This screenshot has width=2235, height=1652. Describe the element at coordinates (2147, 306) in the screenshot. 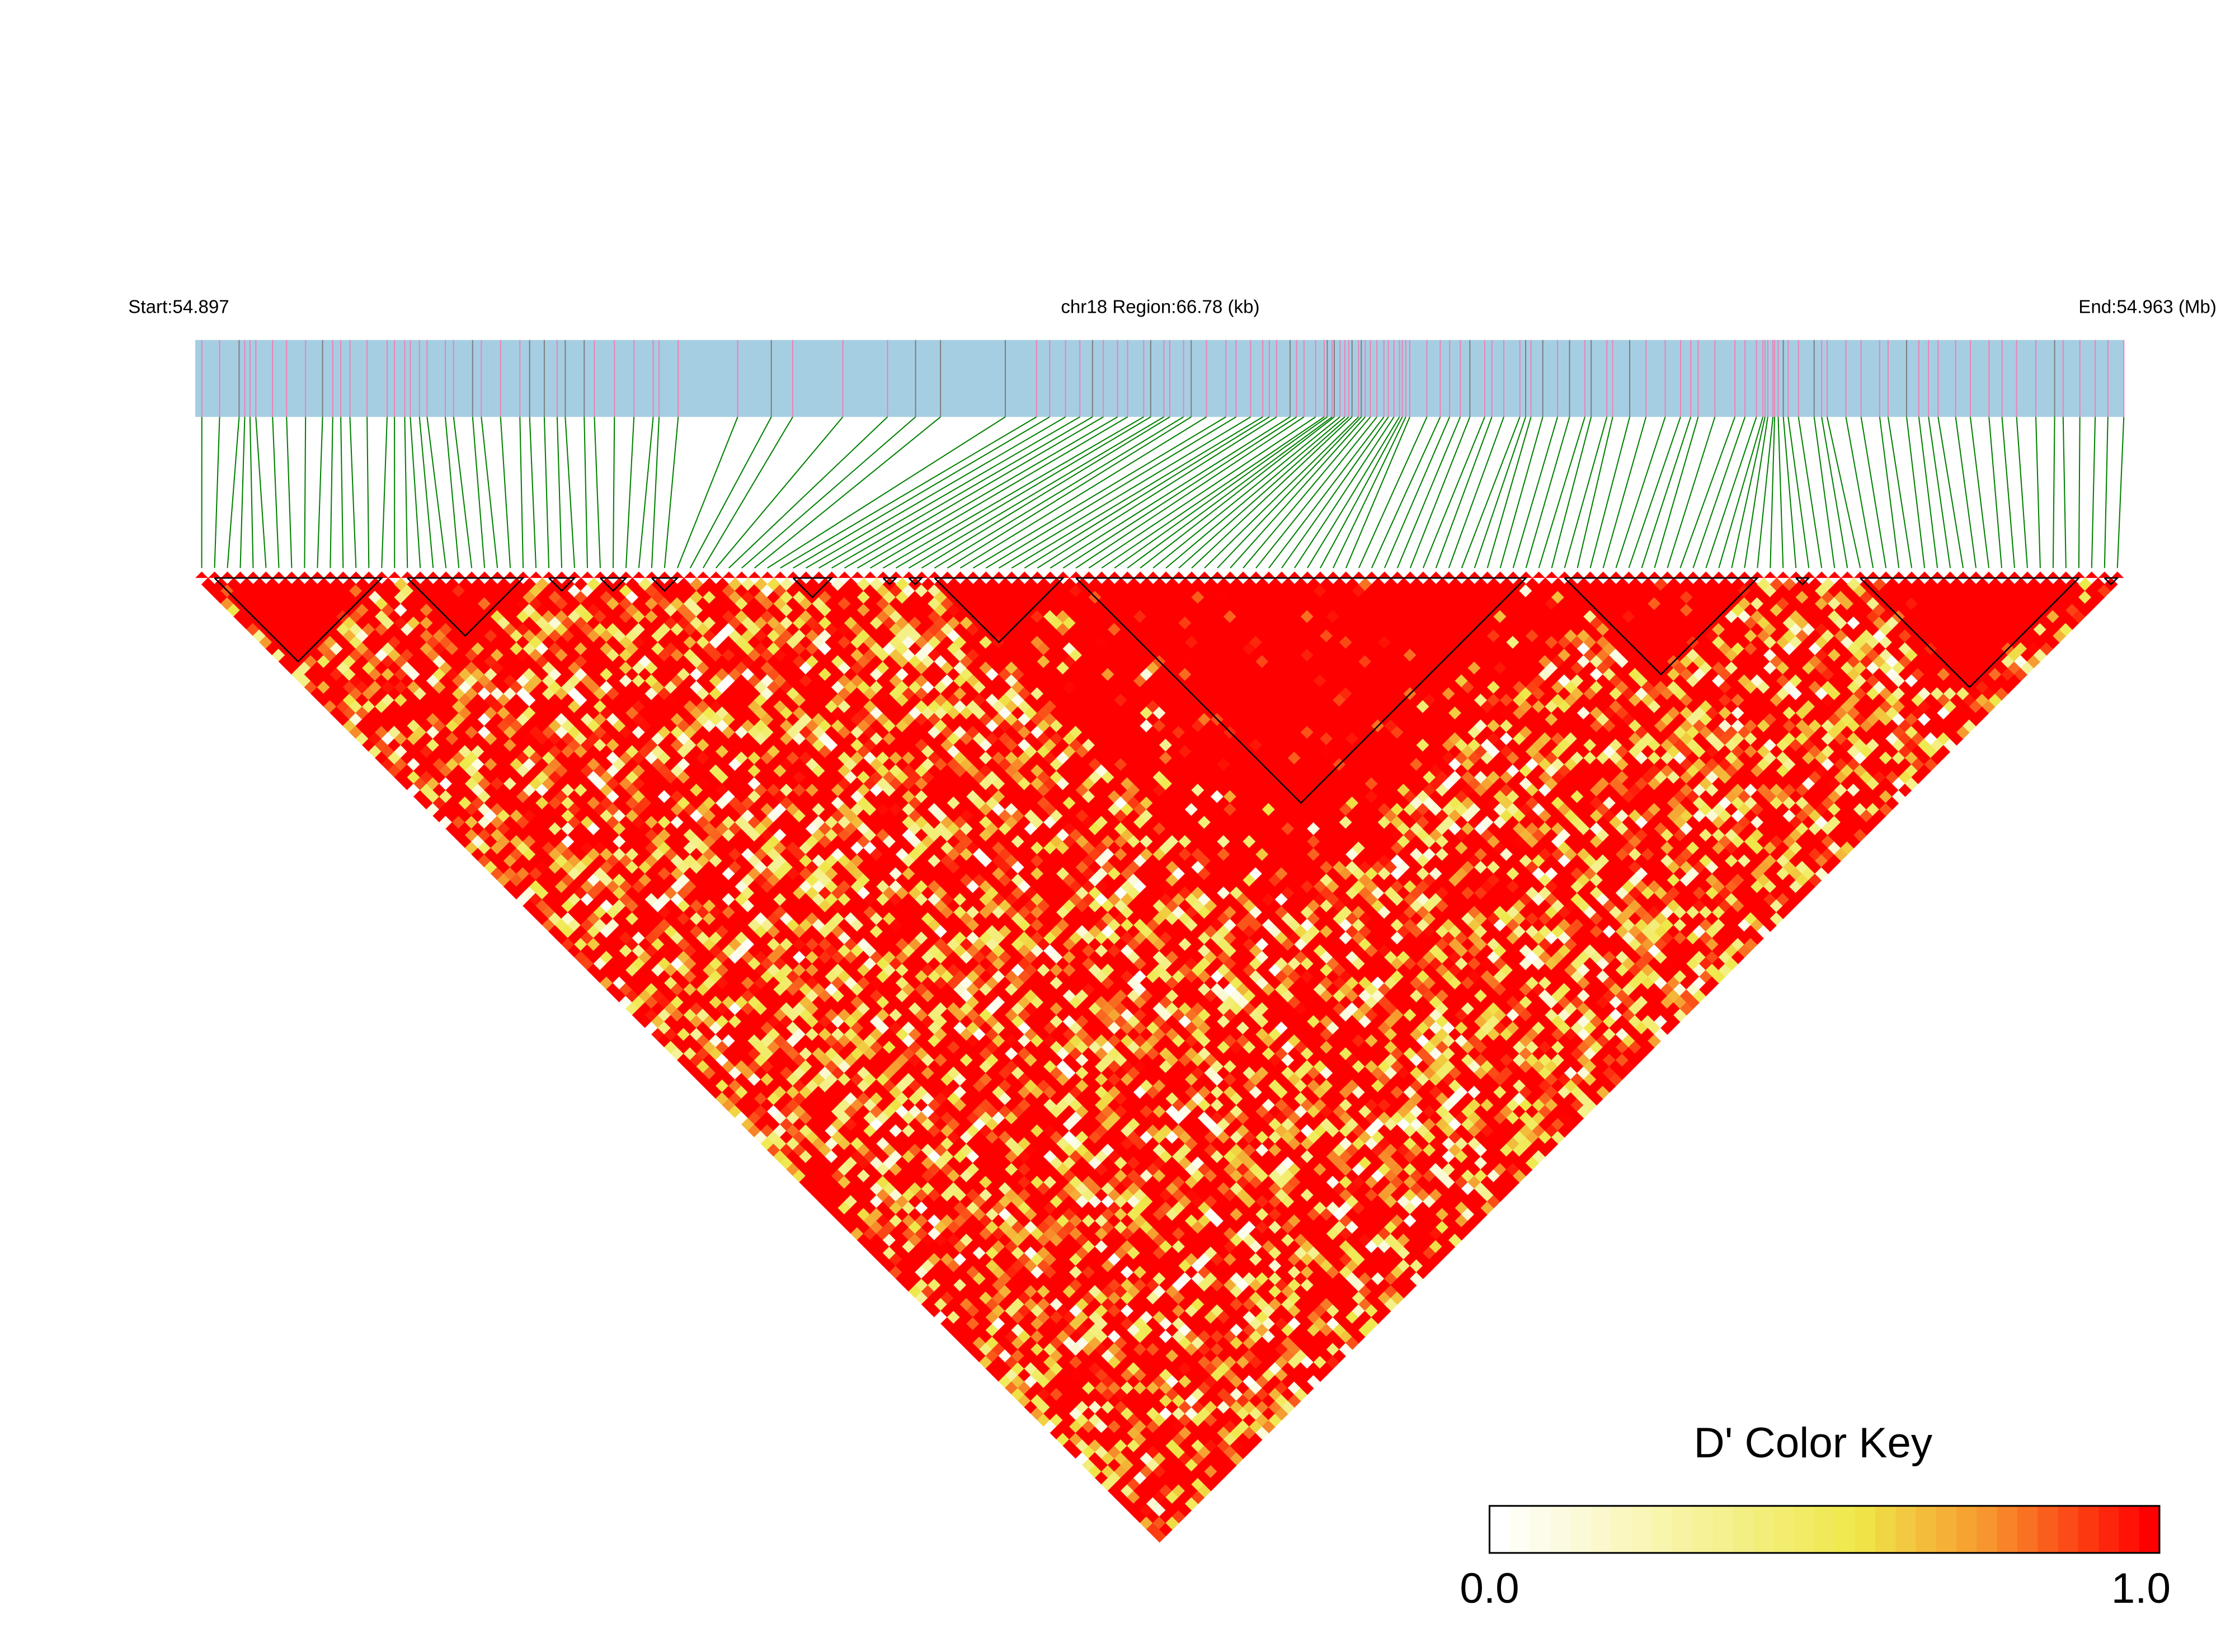

I see `end-label: End:54.963 (Mb)` at that location.